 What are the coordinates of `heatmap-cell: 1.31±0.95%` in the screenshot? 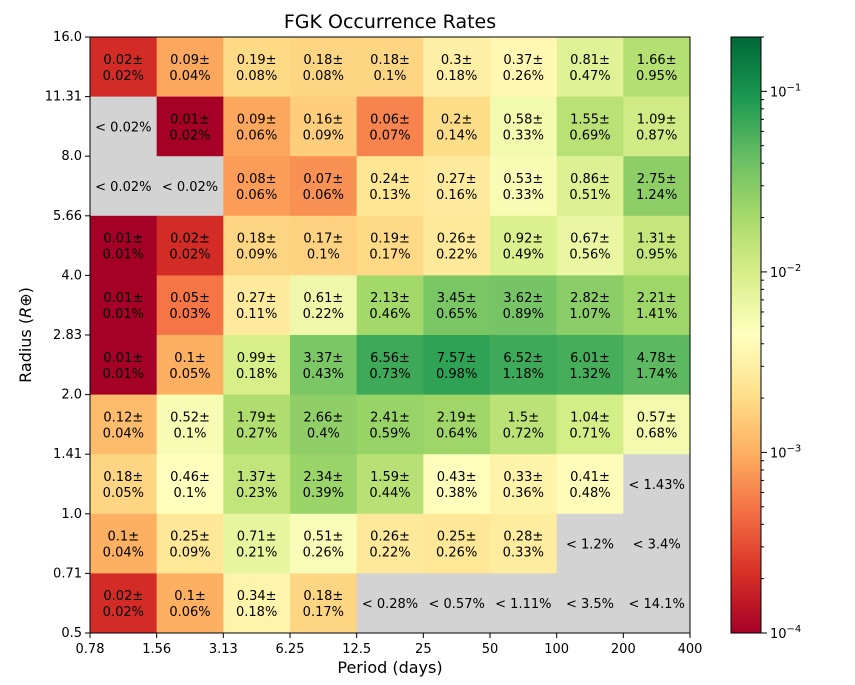 It's located at (657, 245).